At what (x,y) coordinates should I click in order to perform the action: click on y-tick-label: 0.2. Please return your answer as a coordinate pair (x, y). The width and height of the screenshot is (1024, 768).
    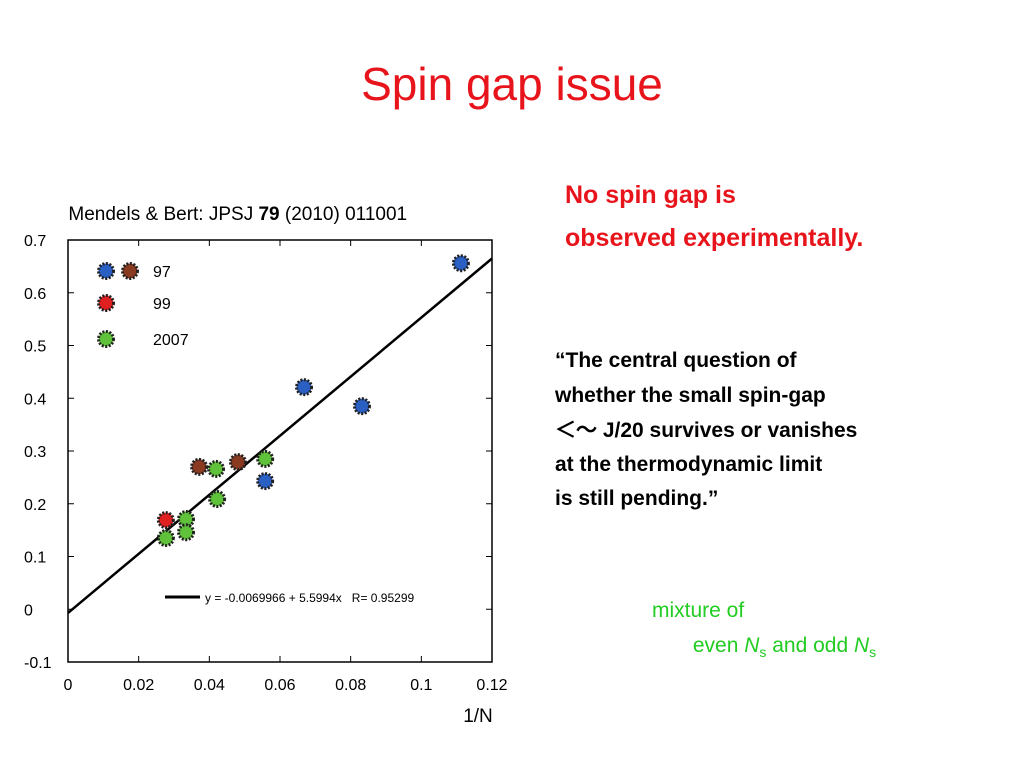
    Looking at the image, I should click on (35, 505).